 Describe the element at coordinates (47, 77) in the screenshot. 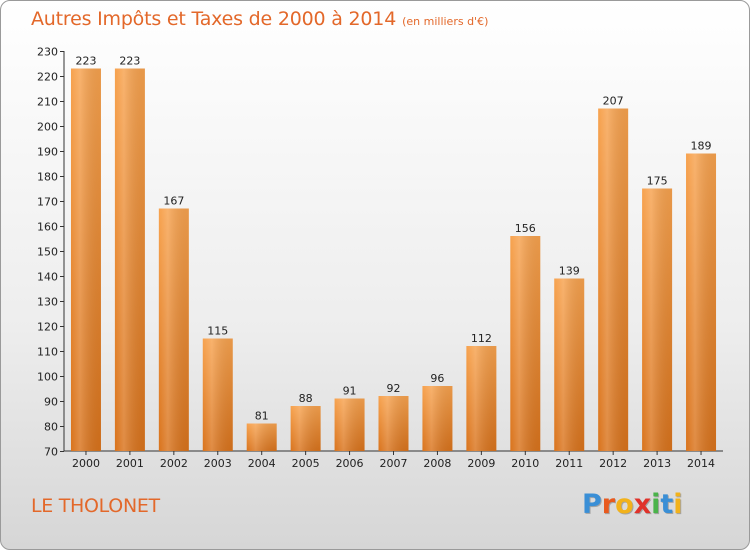

I see `y-tick-label: 220` at that location.